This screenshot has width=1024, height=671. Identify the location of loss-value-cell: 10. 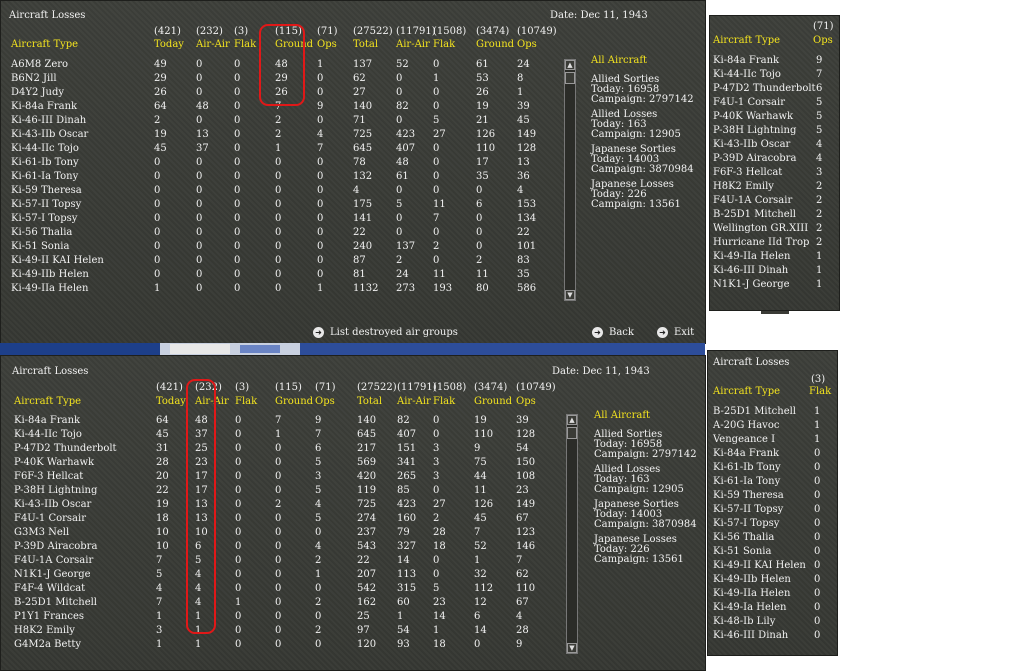
(201, 532).